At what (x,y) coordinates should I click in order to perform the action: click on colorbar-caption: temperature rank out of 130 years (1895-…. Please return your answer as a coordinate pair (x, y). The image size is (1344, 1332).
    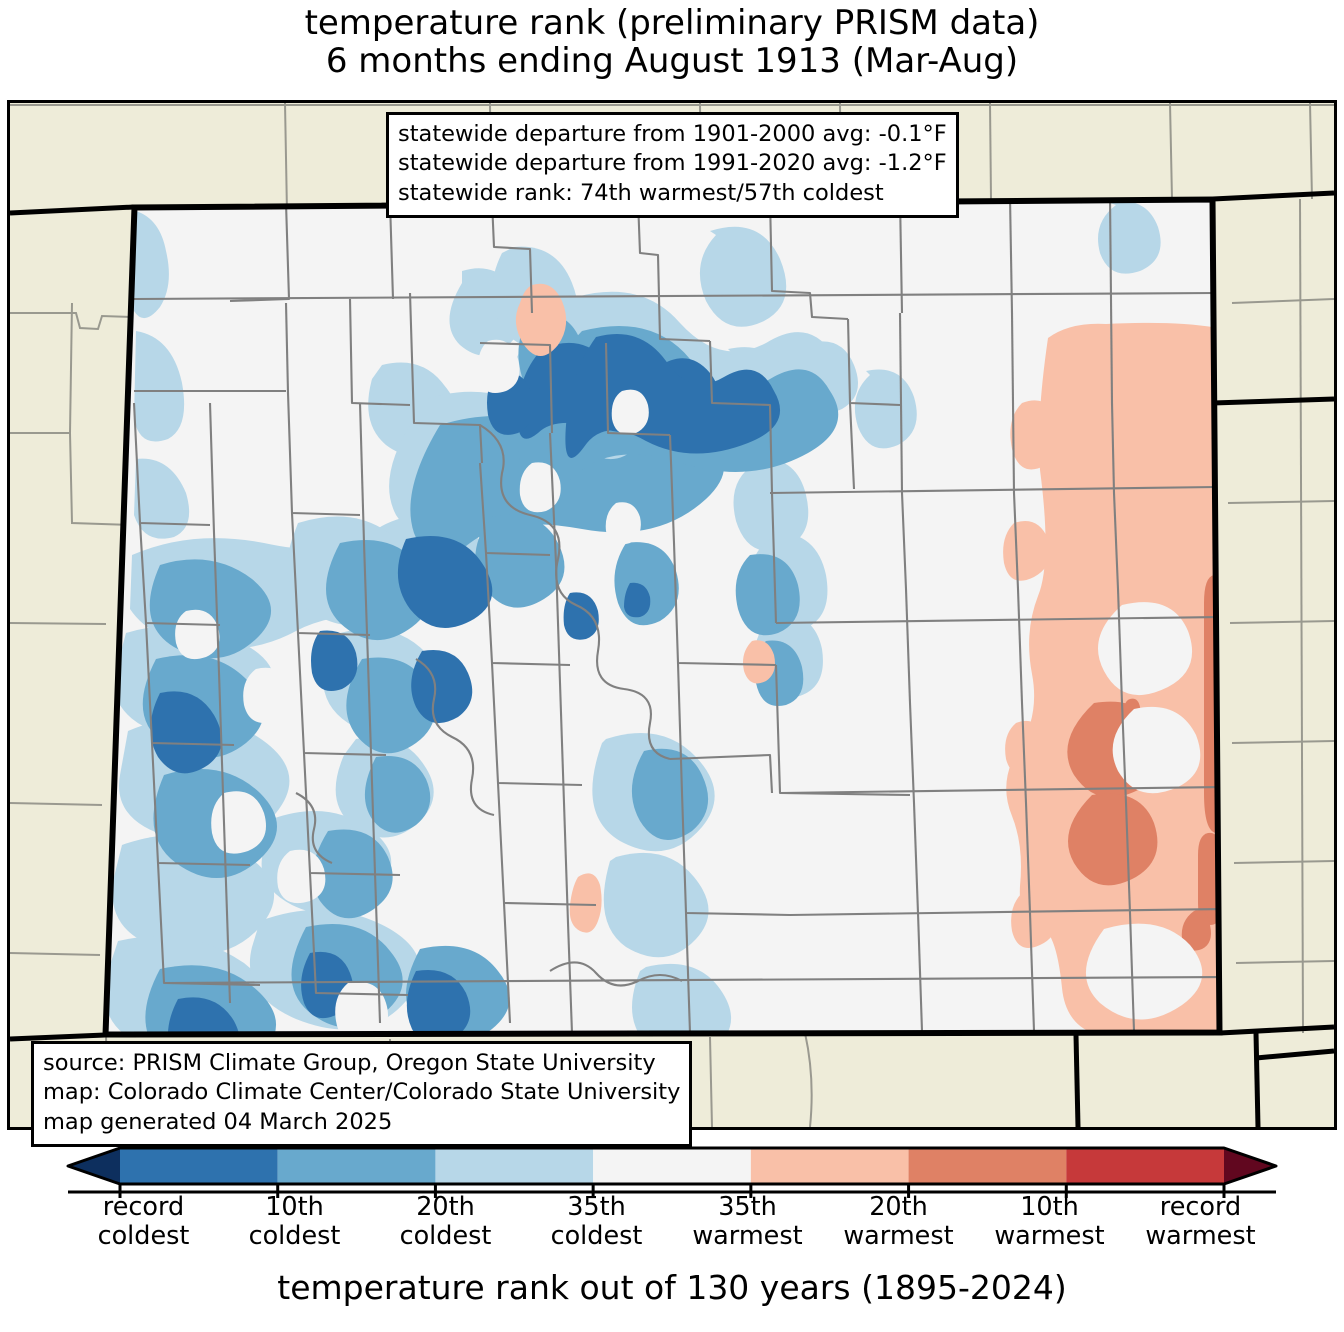
    Looking at the image, I should click on (672, 1287).